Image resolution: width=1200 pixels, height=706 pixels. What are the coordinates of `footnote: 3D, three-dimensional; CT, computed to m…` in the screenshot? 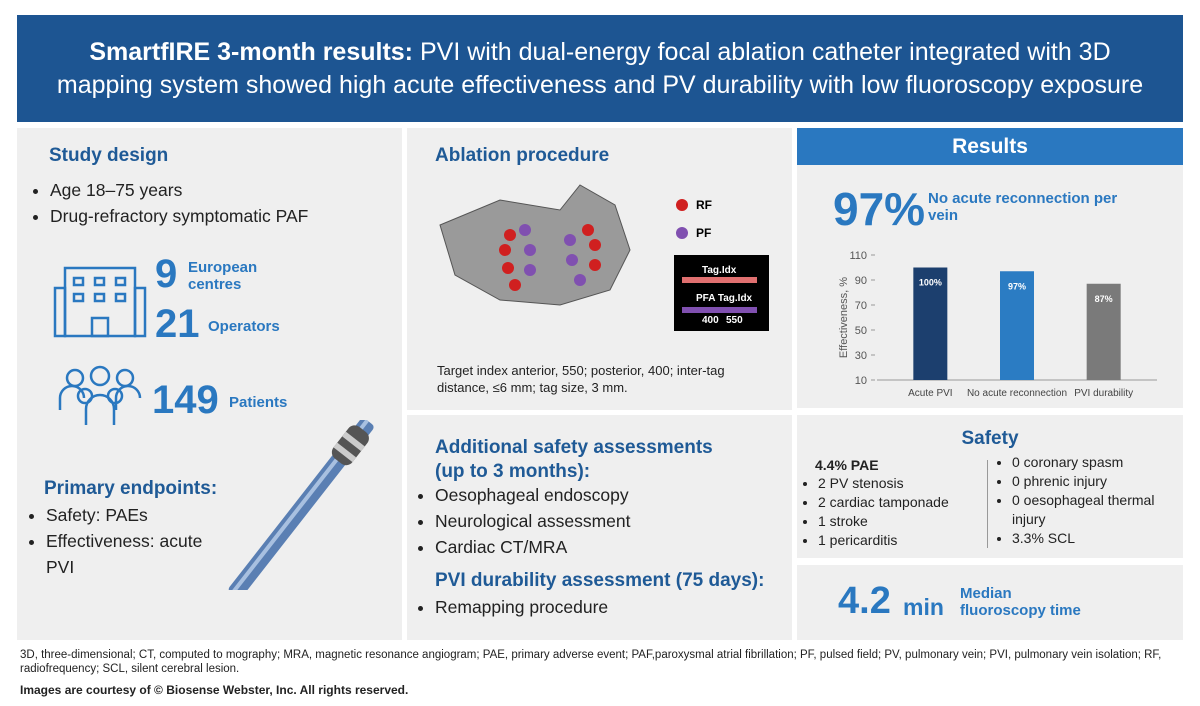 It's located at (591, 662).